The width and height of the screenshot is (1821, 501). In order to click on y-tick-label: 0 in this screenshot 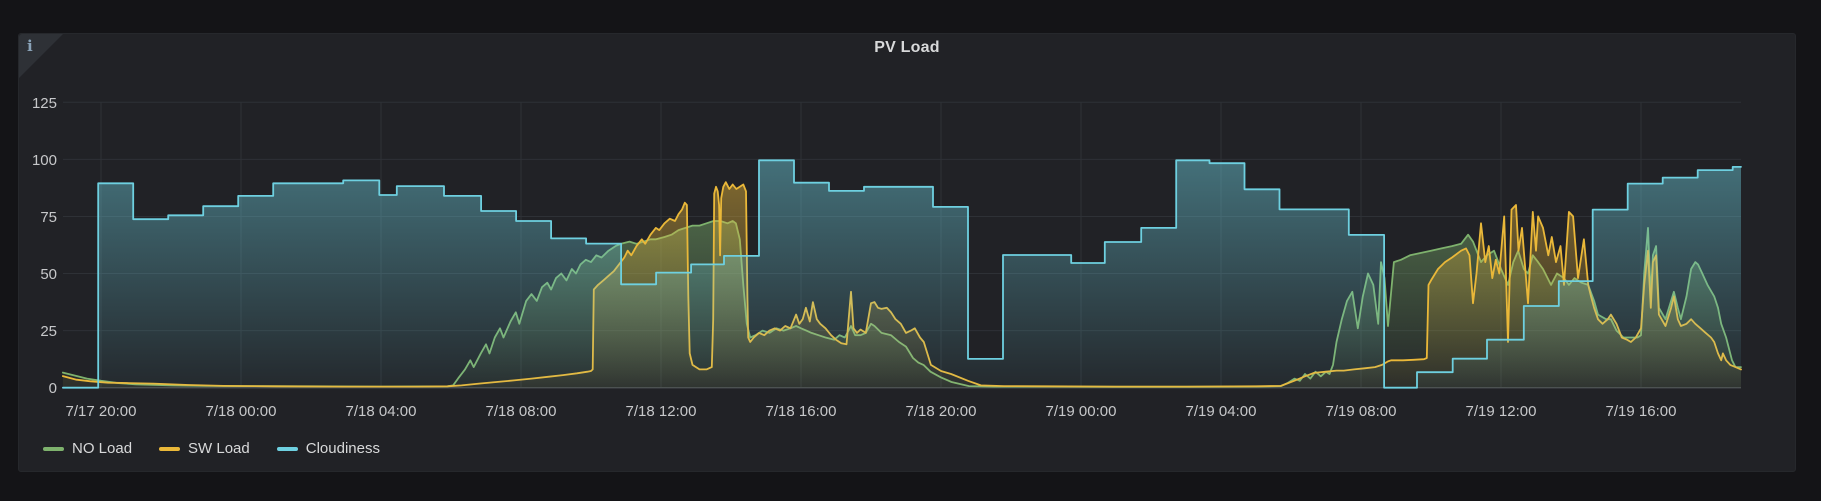, I will do `click(53, 388)`.